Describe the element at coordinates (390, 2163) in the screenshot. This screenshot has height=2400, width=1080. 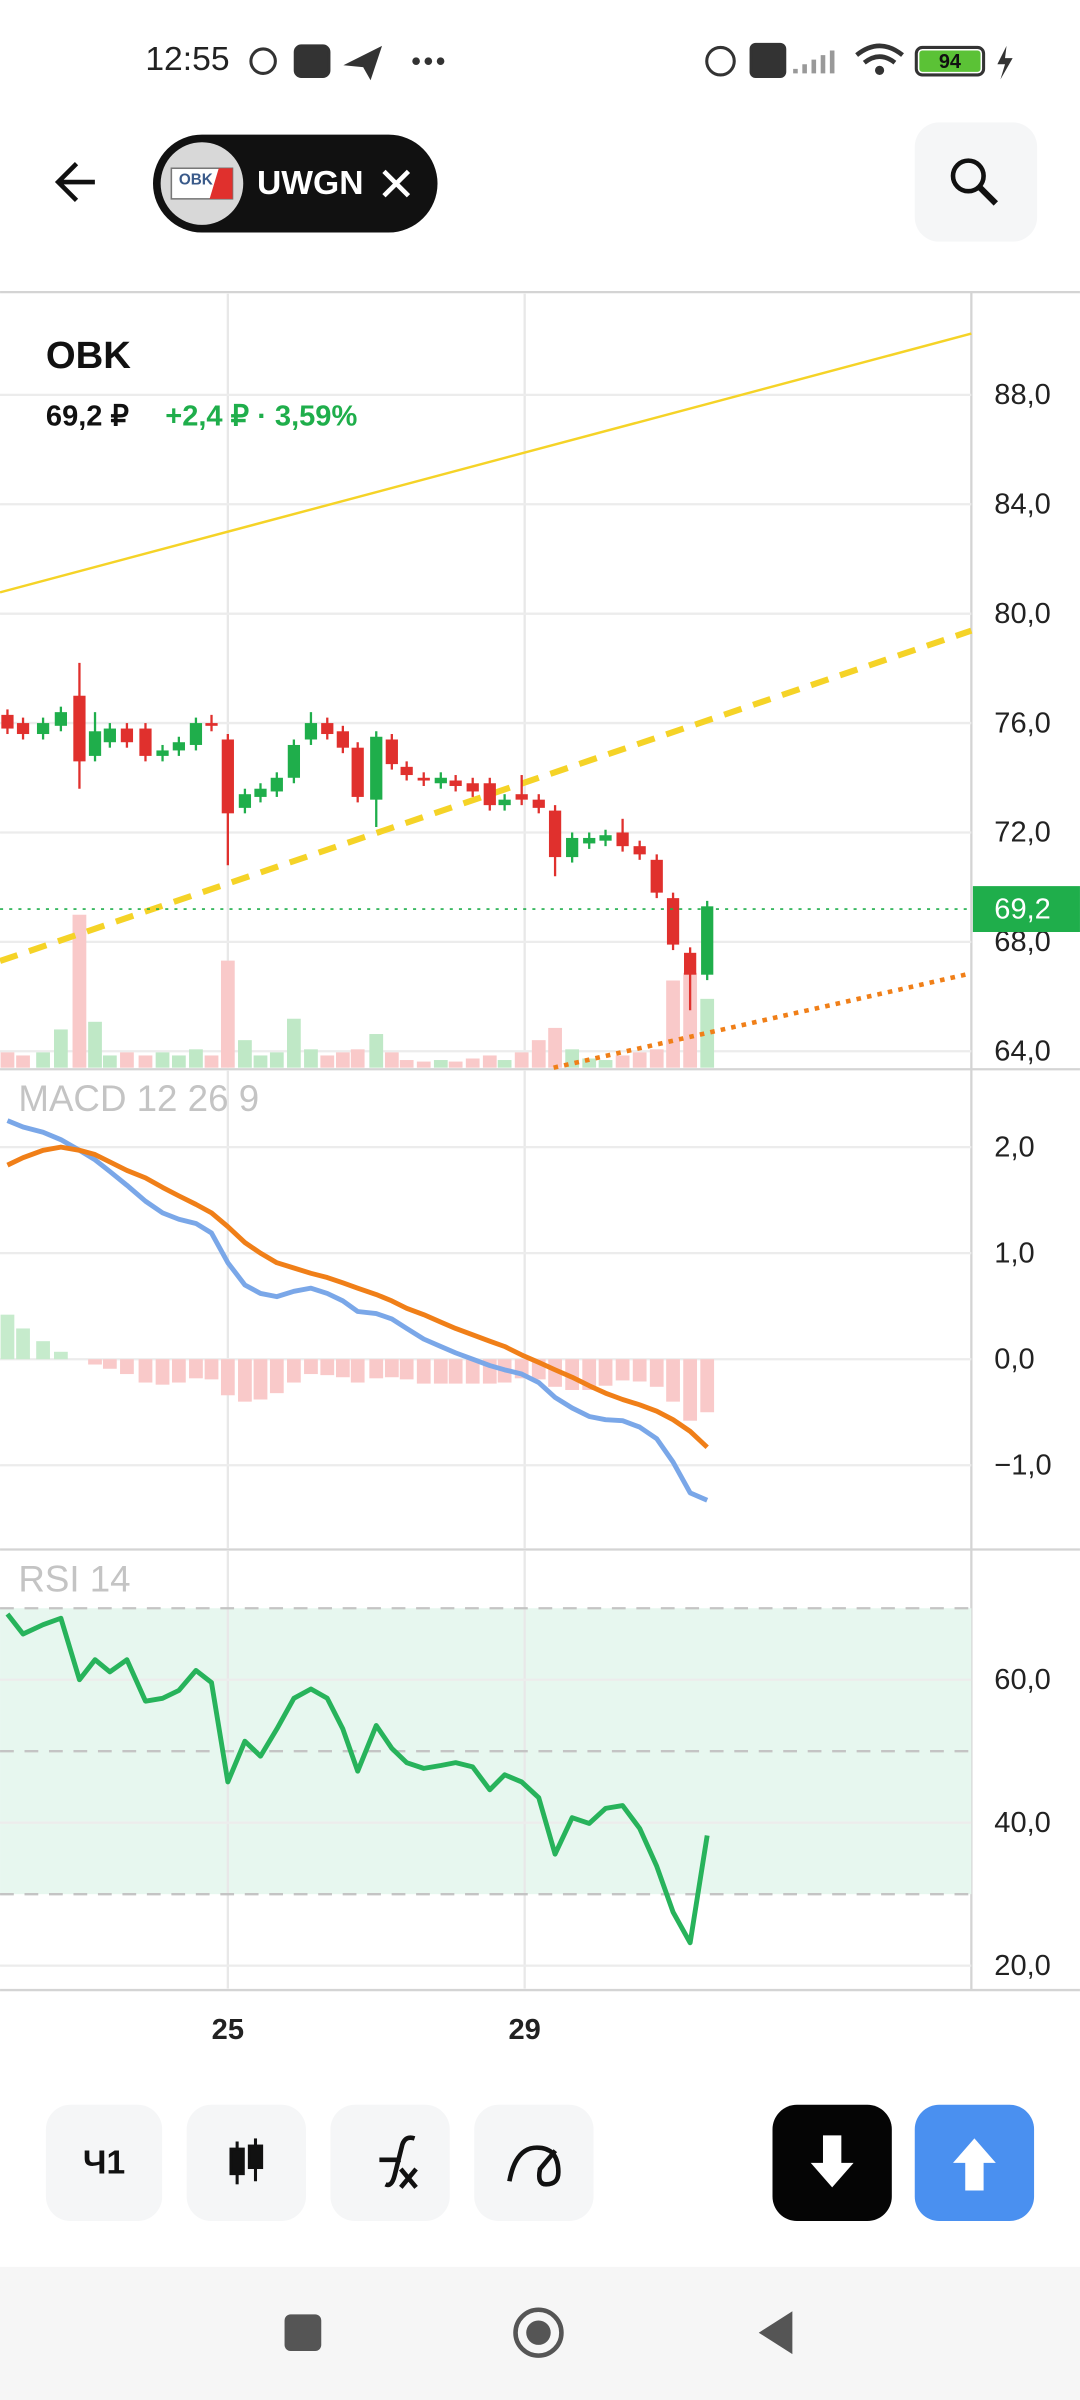
I see `indicators-button` at that location.